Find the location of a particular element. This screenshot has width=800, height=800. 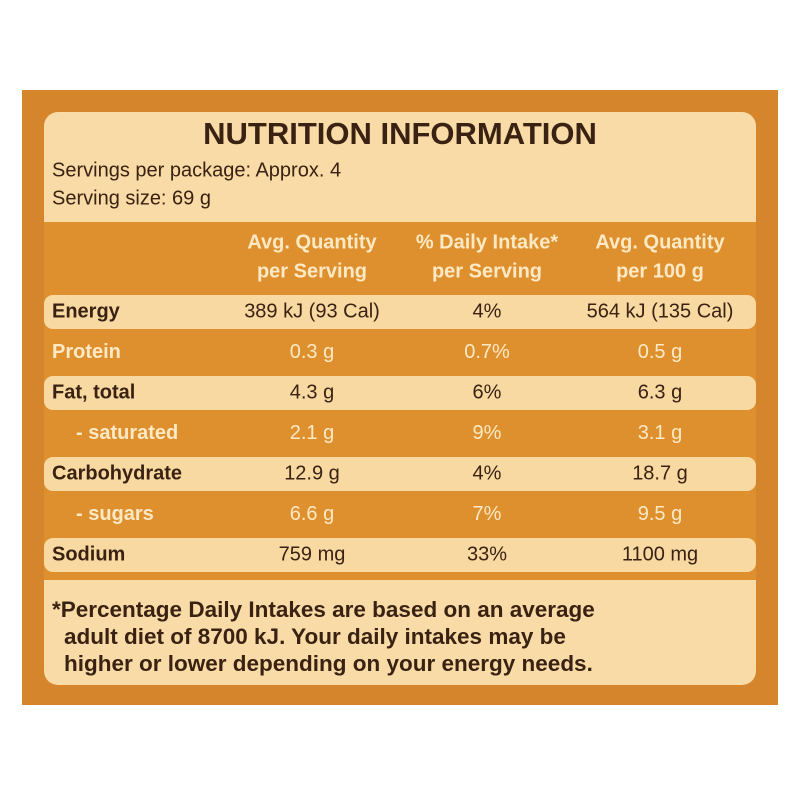

title: NUTRITION INFORMATION is located at coordinates (400, 133).